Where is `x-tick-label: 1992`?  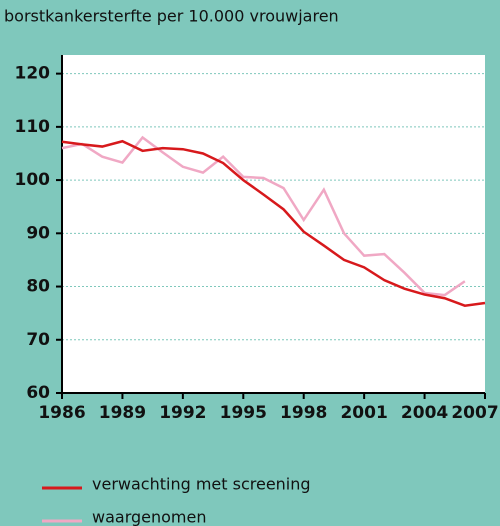 x-tick-label: 1992 is located at coordinates (182, 413).